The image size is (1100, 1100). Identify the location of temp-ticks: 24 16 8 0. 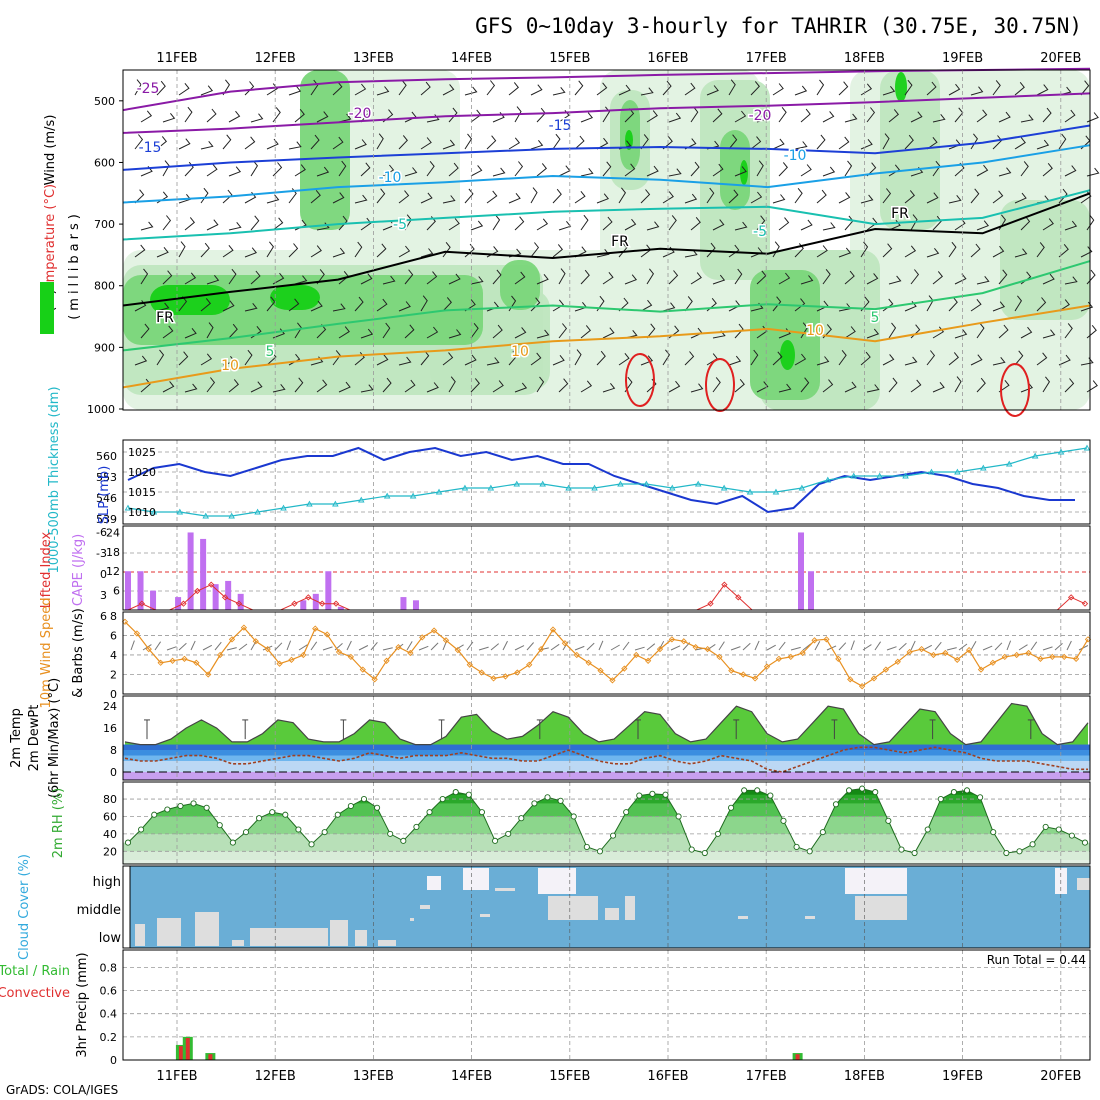
(110, 739).